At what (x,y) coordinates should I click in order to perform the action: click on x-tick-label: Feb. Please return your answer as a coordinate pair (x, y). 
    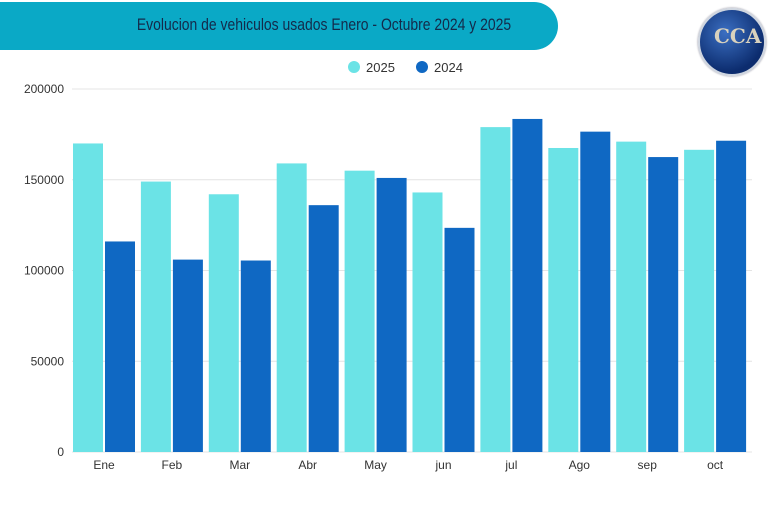
    Looking at the image, I should click on (172, 465).